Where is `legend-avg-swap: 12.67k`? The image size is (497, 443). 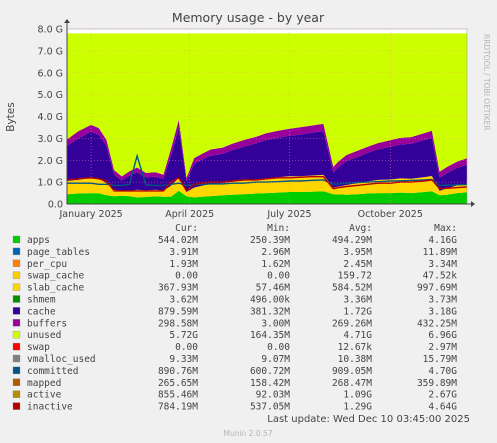
legend-avg-swap: 12.67k is located at coordinates (355, 347).